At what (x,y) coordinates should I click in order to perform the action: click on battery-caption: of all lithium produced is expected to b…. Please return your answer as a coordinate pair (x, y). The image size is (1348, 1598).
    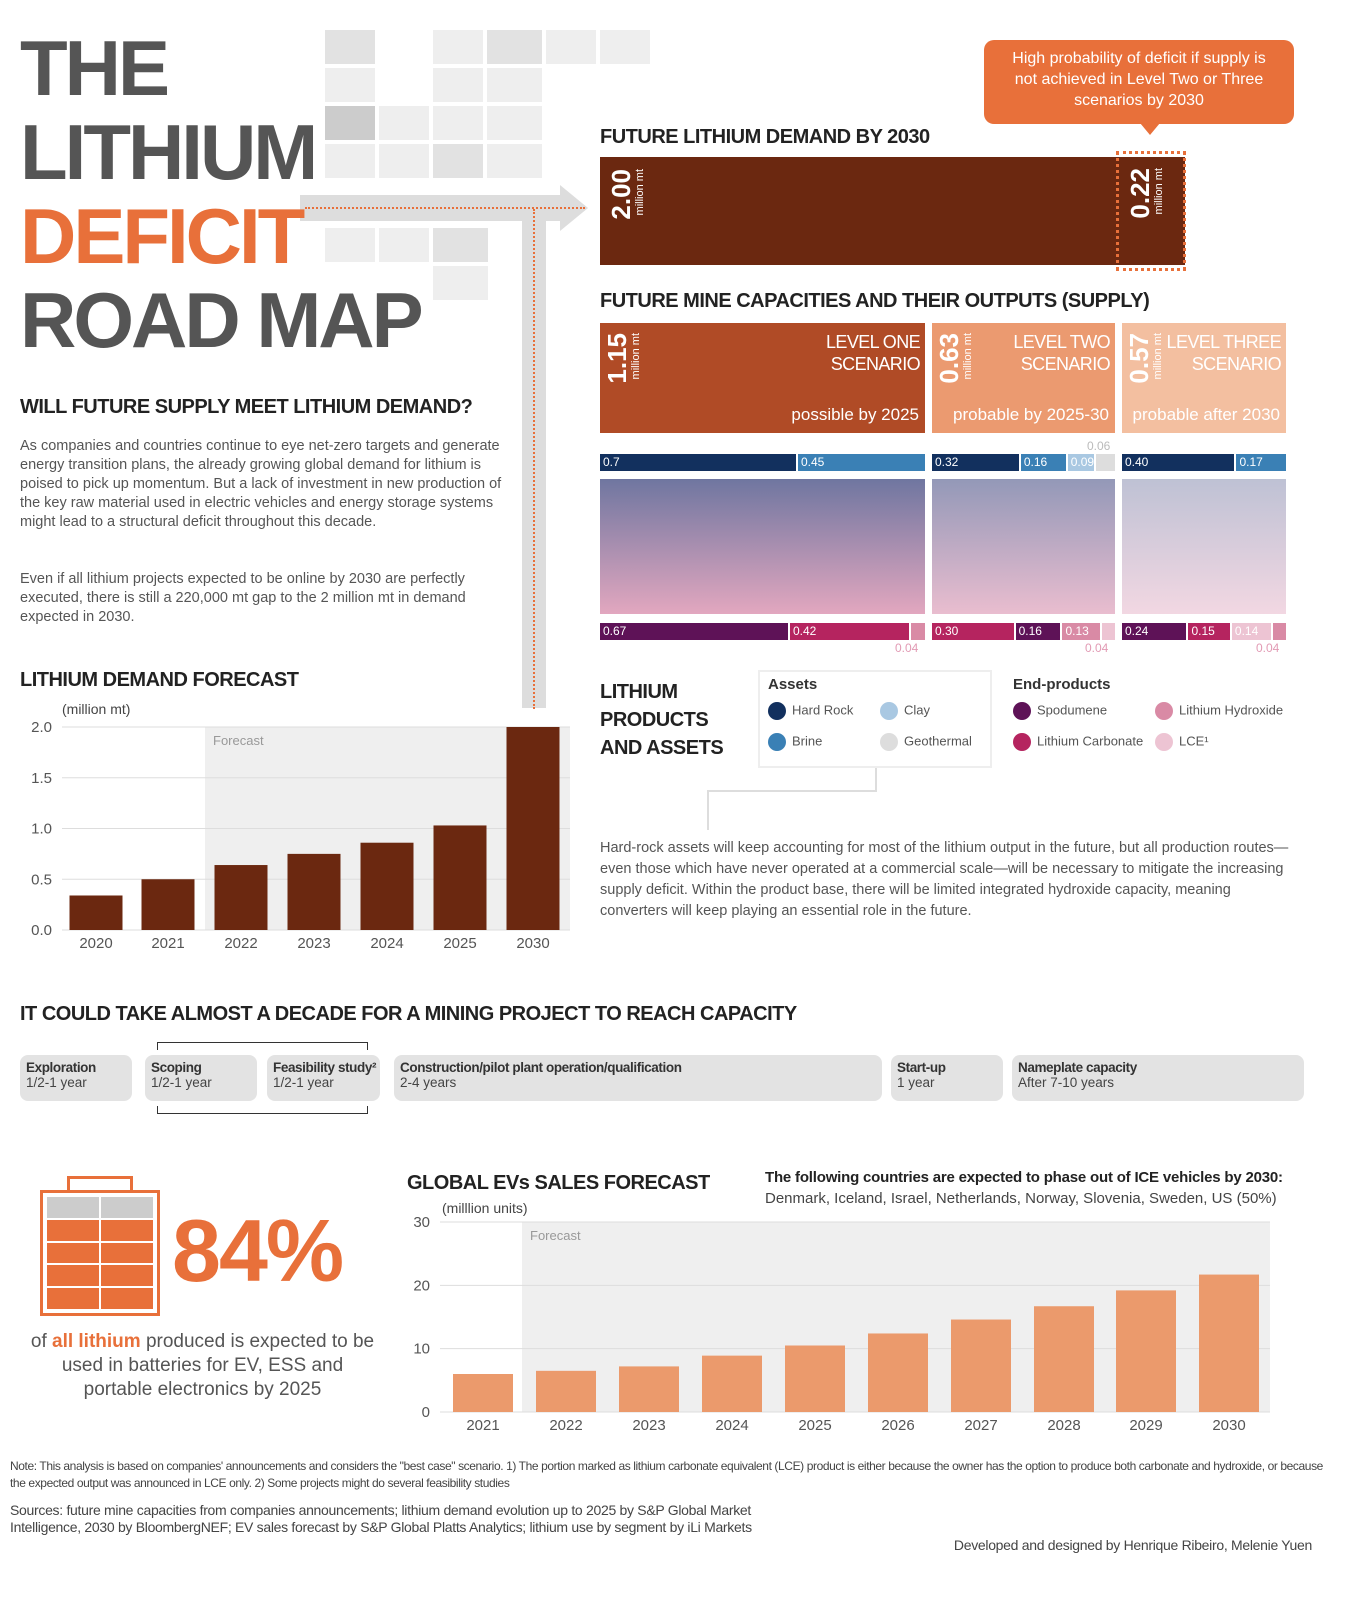
    Looking at the image, I should click on (202, 1365).